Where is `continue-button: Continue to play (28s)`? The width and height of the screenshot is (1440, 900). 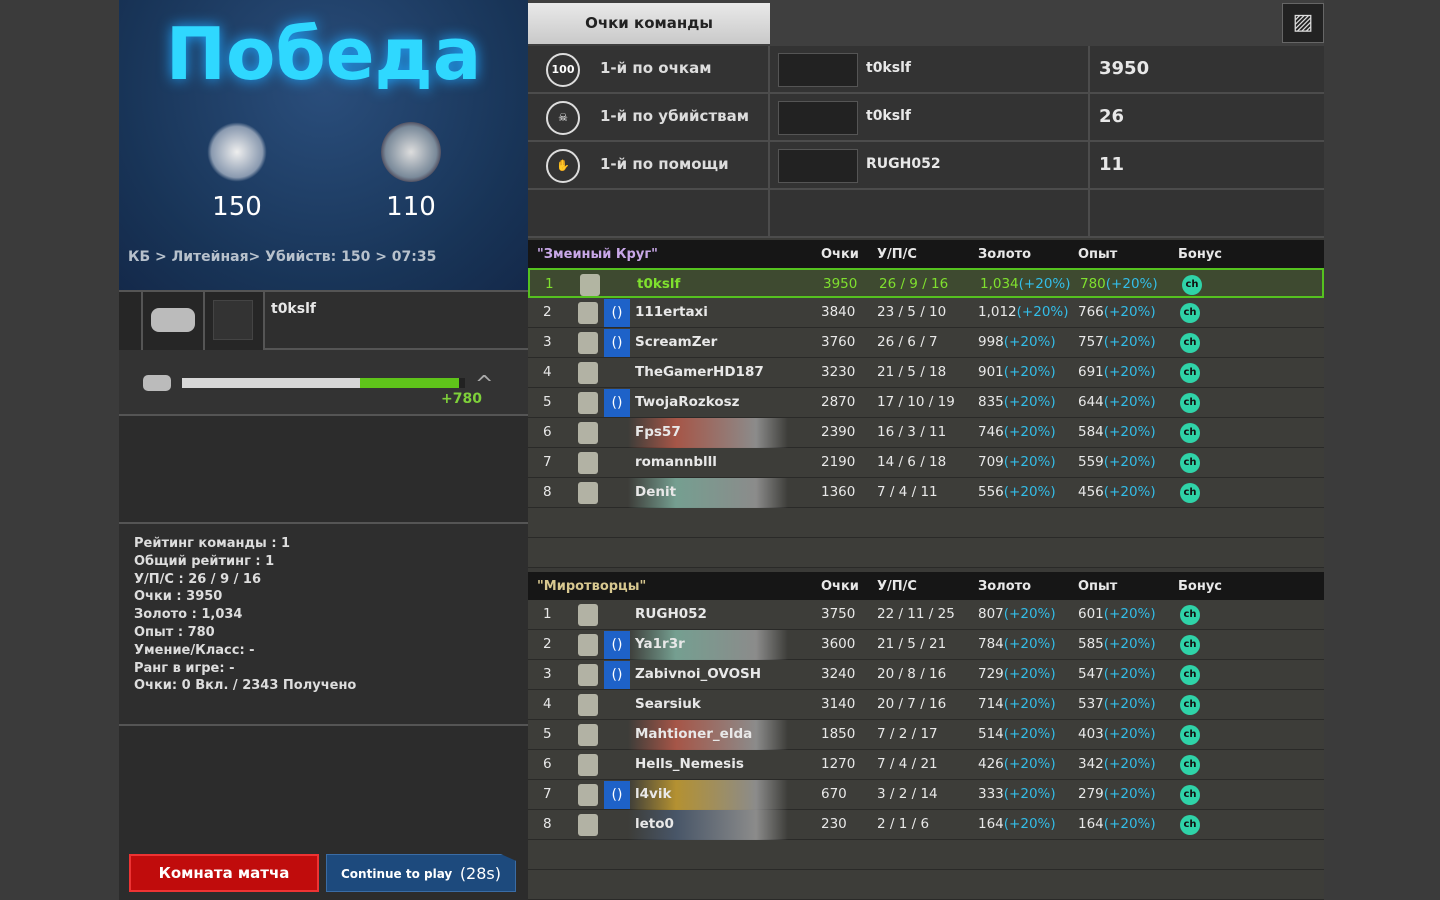
continue-button: Continue to play (28s) is located at coordinates (421, 873).